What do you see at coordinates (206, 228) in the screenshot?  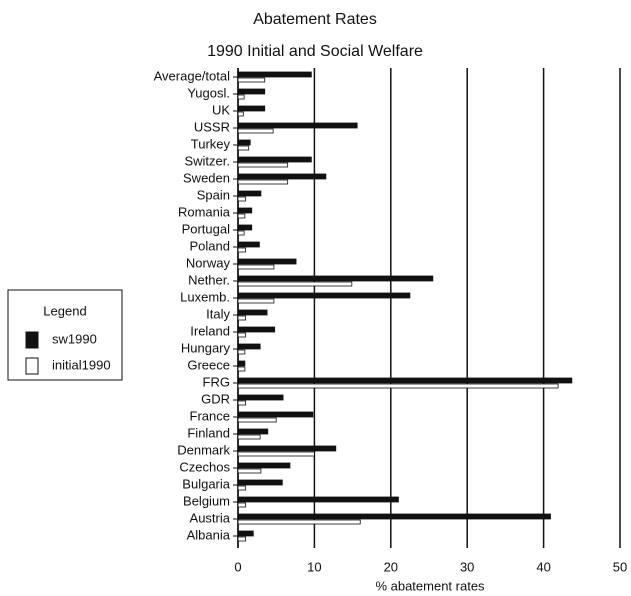 I see `y-tick-label: Portugal` at bounding box center [206, 228].